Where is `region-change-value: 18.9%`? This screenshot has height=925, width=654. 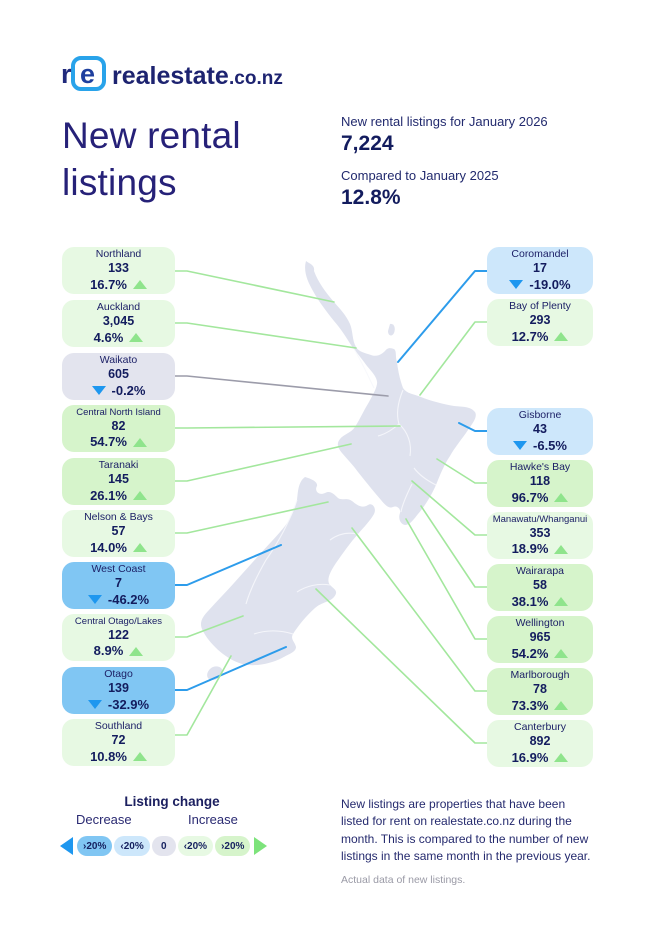 region-change-value: 18.9% is located at coordinates (530, 549).